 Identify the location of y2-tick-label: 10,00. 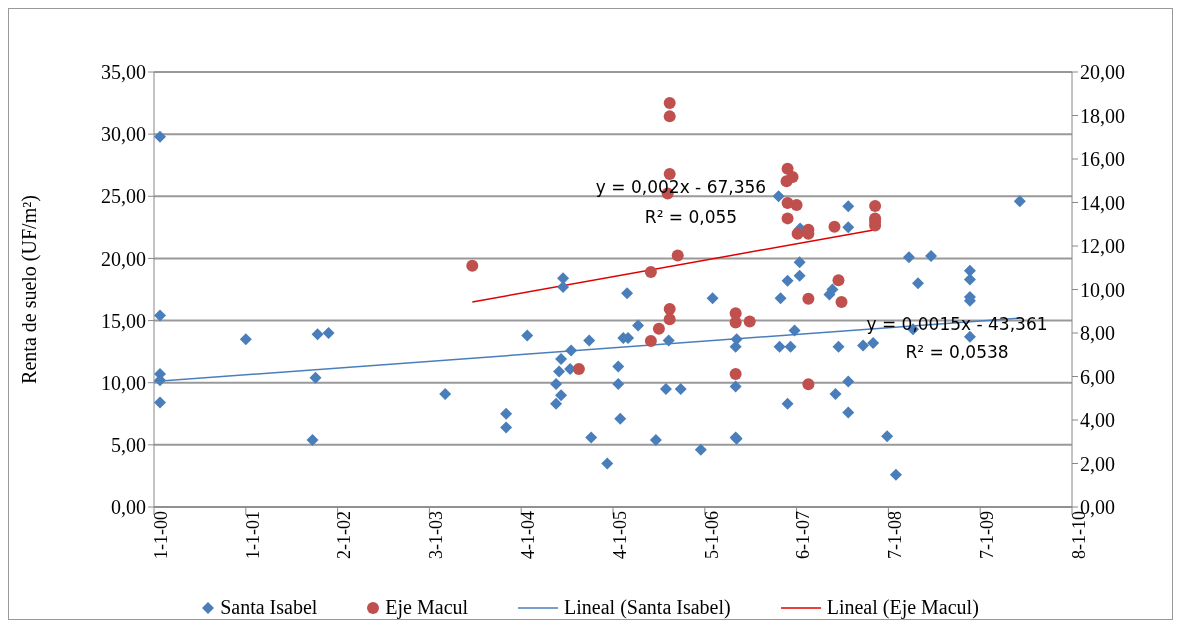
(1102, 289).